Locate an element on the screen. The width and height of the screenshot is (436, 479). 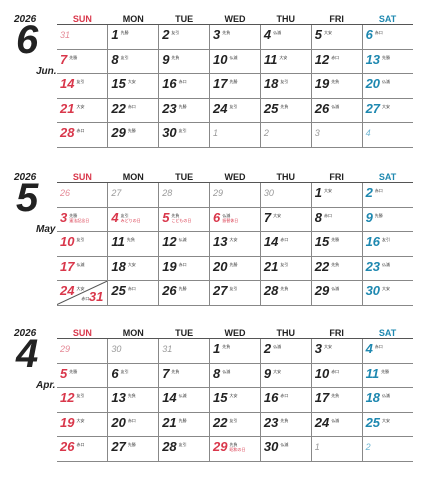
day-cell: 26 赤口 is located at coordinates (82, 449).